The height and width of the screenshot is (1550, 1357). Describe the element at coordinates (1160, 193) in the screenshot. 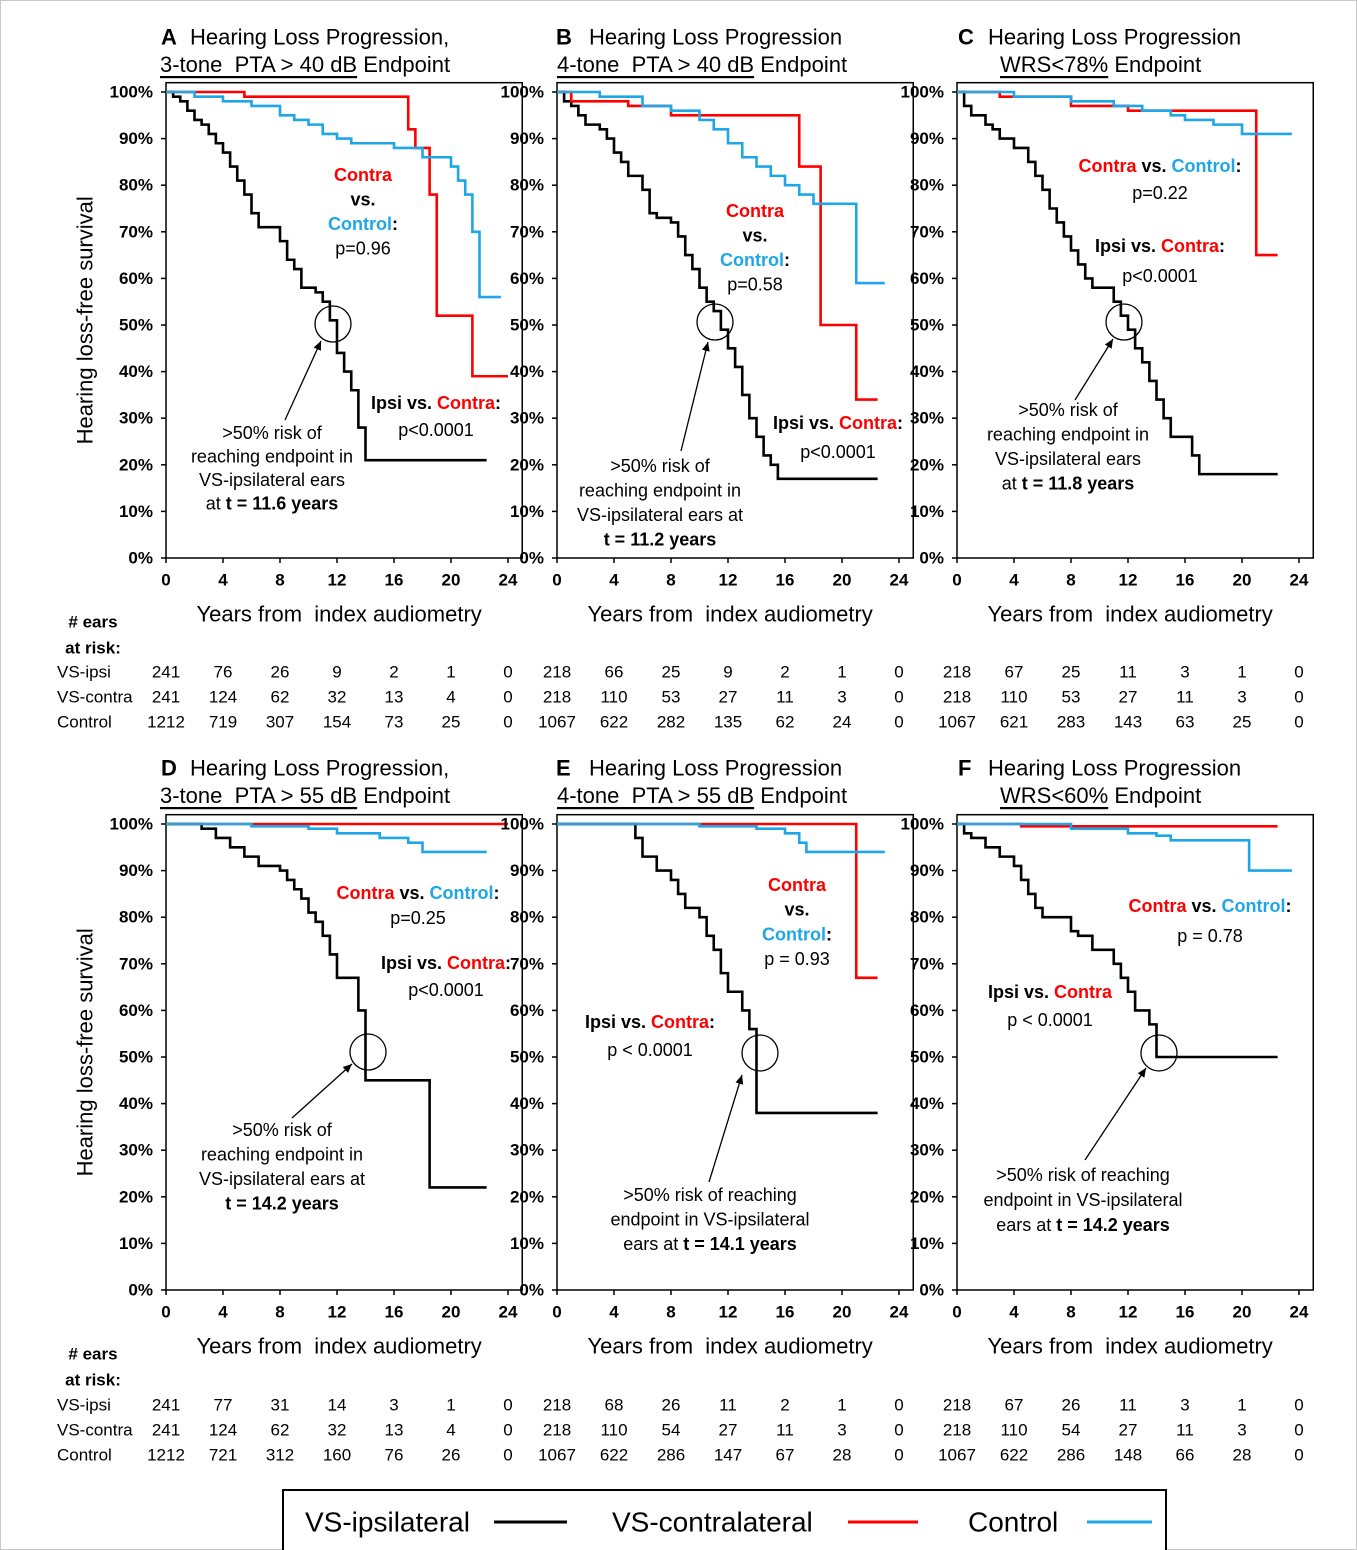

I see `text-run: p=0.22` at that location.